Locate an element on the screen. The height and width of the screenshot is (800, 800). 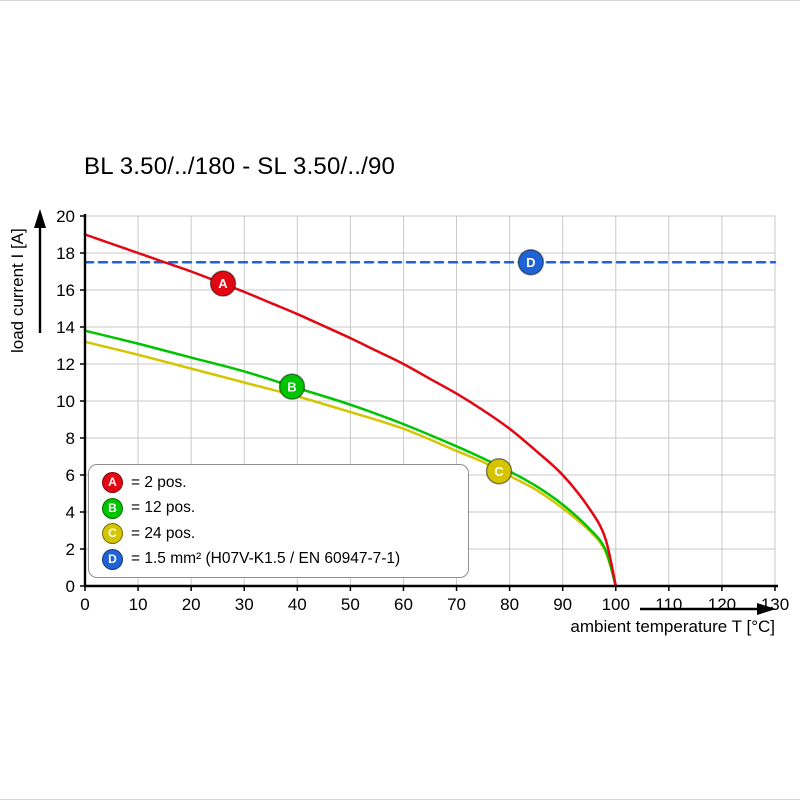
x-tick-label: 120 is located at coordinates (722, 604).